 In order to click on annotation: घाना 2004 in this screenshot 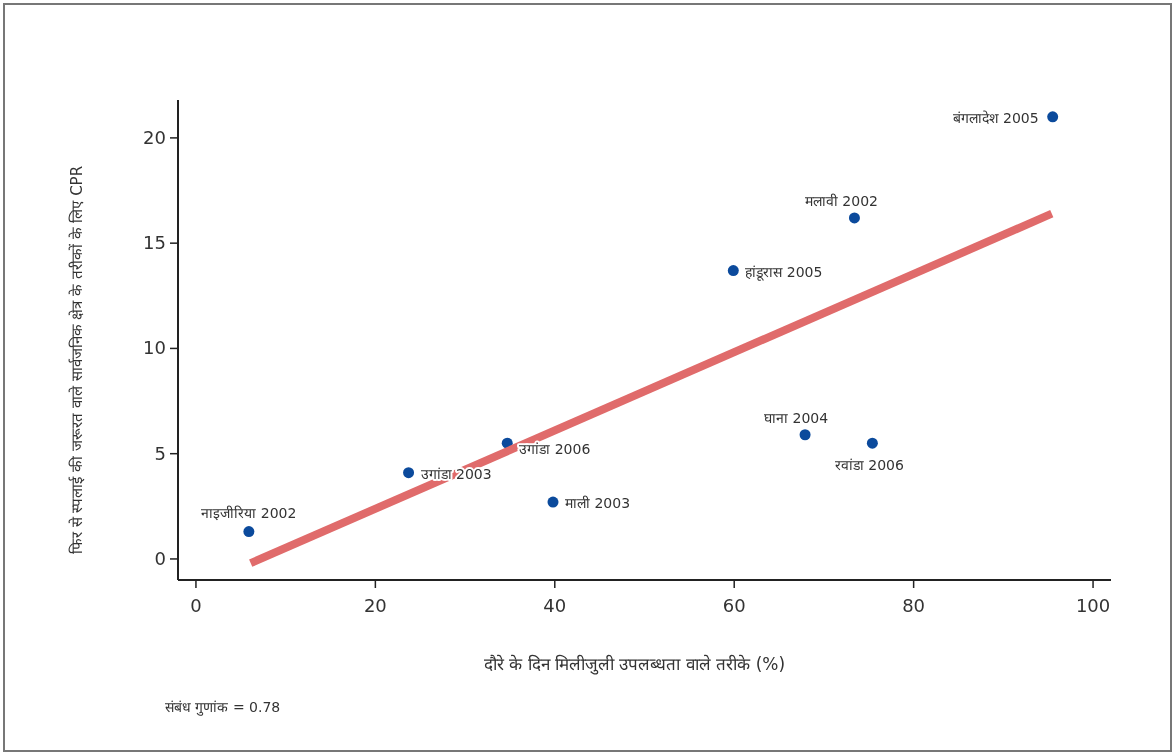, I will do `click(796, 417)`.